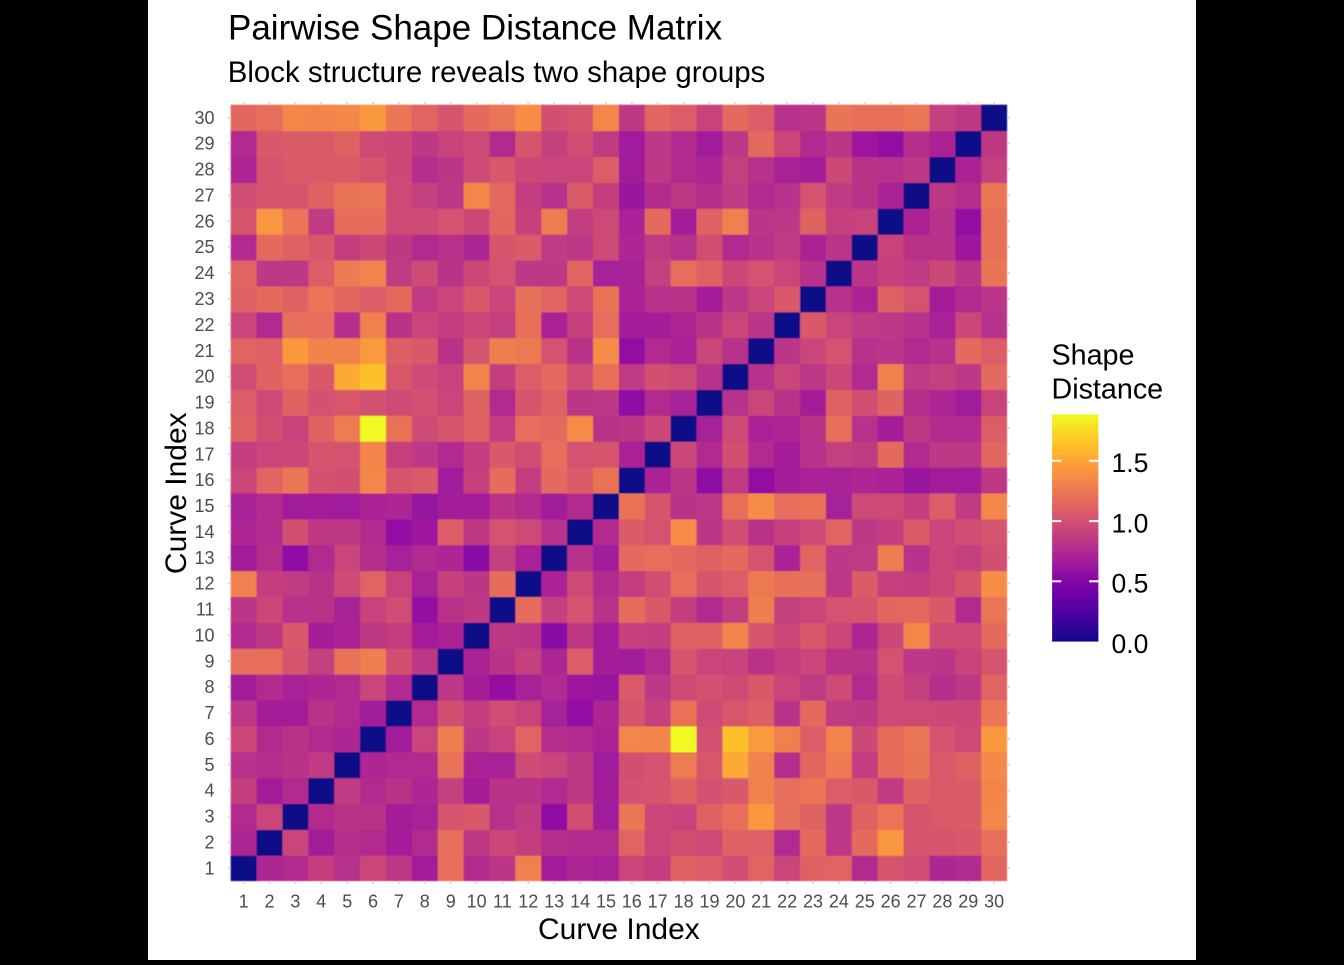 The image size is (1344, 965). Describe the element at coordinates (1130, 463) in the screenshot. I see `svg-text: 1.5` at that location.